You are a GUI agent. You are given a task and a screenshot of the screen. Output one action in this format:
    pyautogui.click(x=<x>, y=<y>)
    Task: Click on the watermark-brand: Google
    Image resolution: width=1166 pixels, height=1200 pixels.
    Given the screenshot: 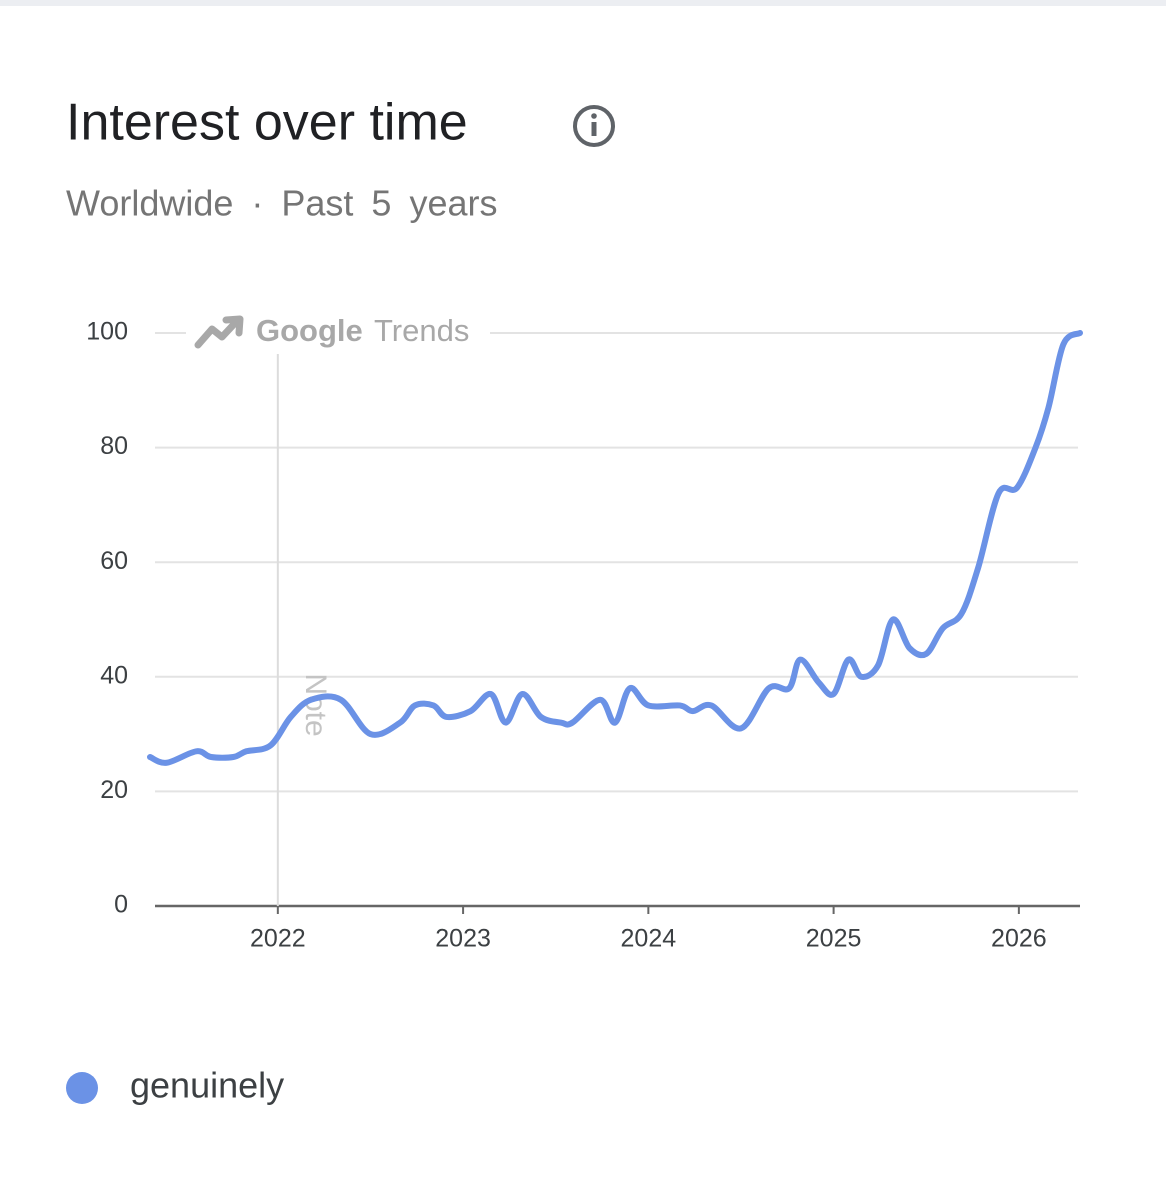 What is the action you would take?
    pyautogui.click(x=309, y=330)
    